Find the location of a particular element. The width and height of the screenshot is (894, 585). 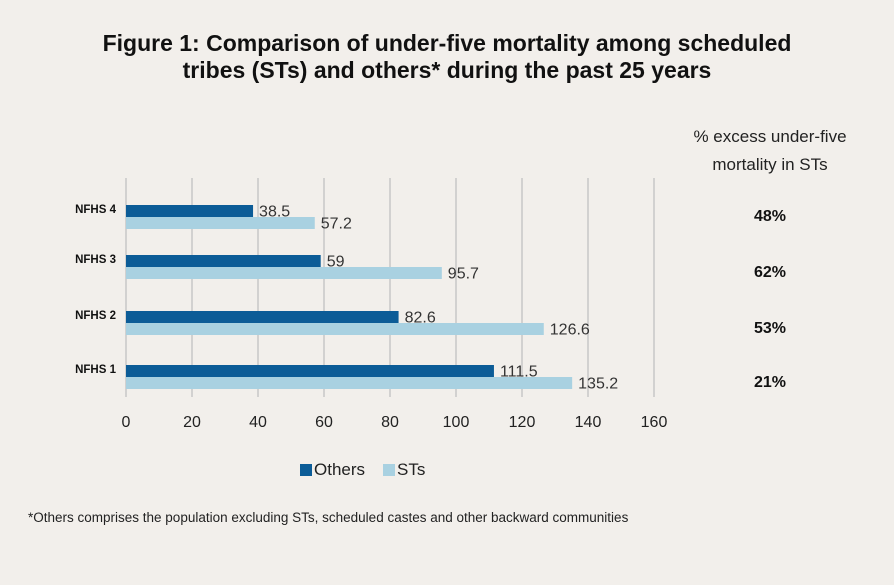

sts-value-label: 126.6 is located at coordinates (570, 330).